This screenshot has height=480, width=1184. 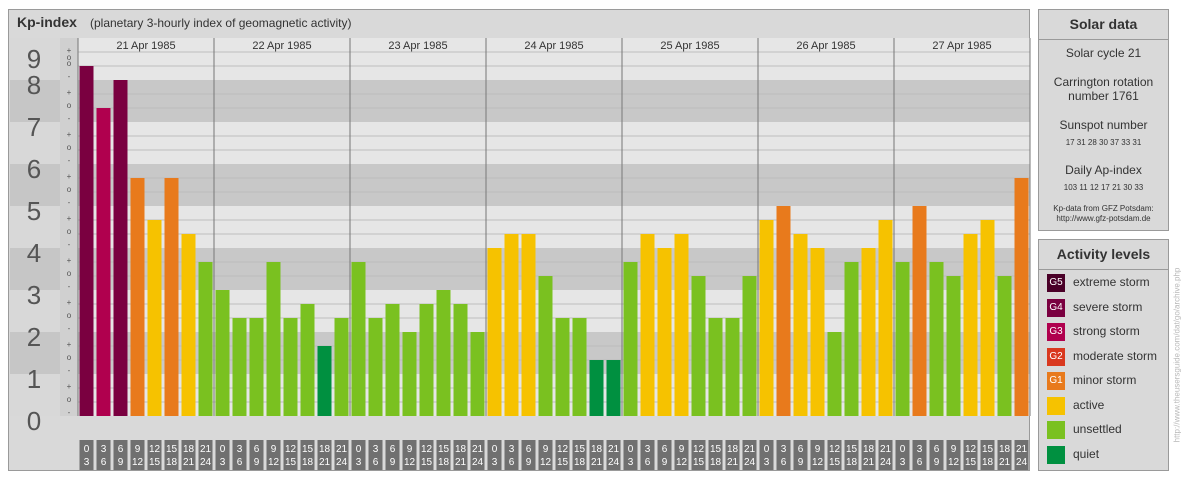 I want to click on grid-band, so click(x=554, y=101).